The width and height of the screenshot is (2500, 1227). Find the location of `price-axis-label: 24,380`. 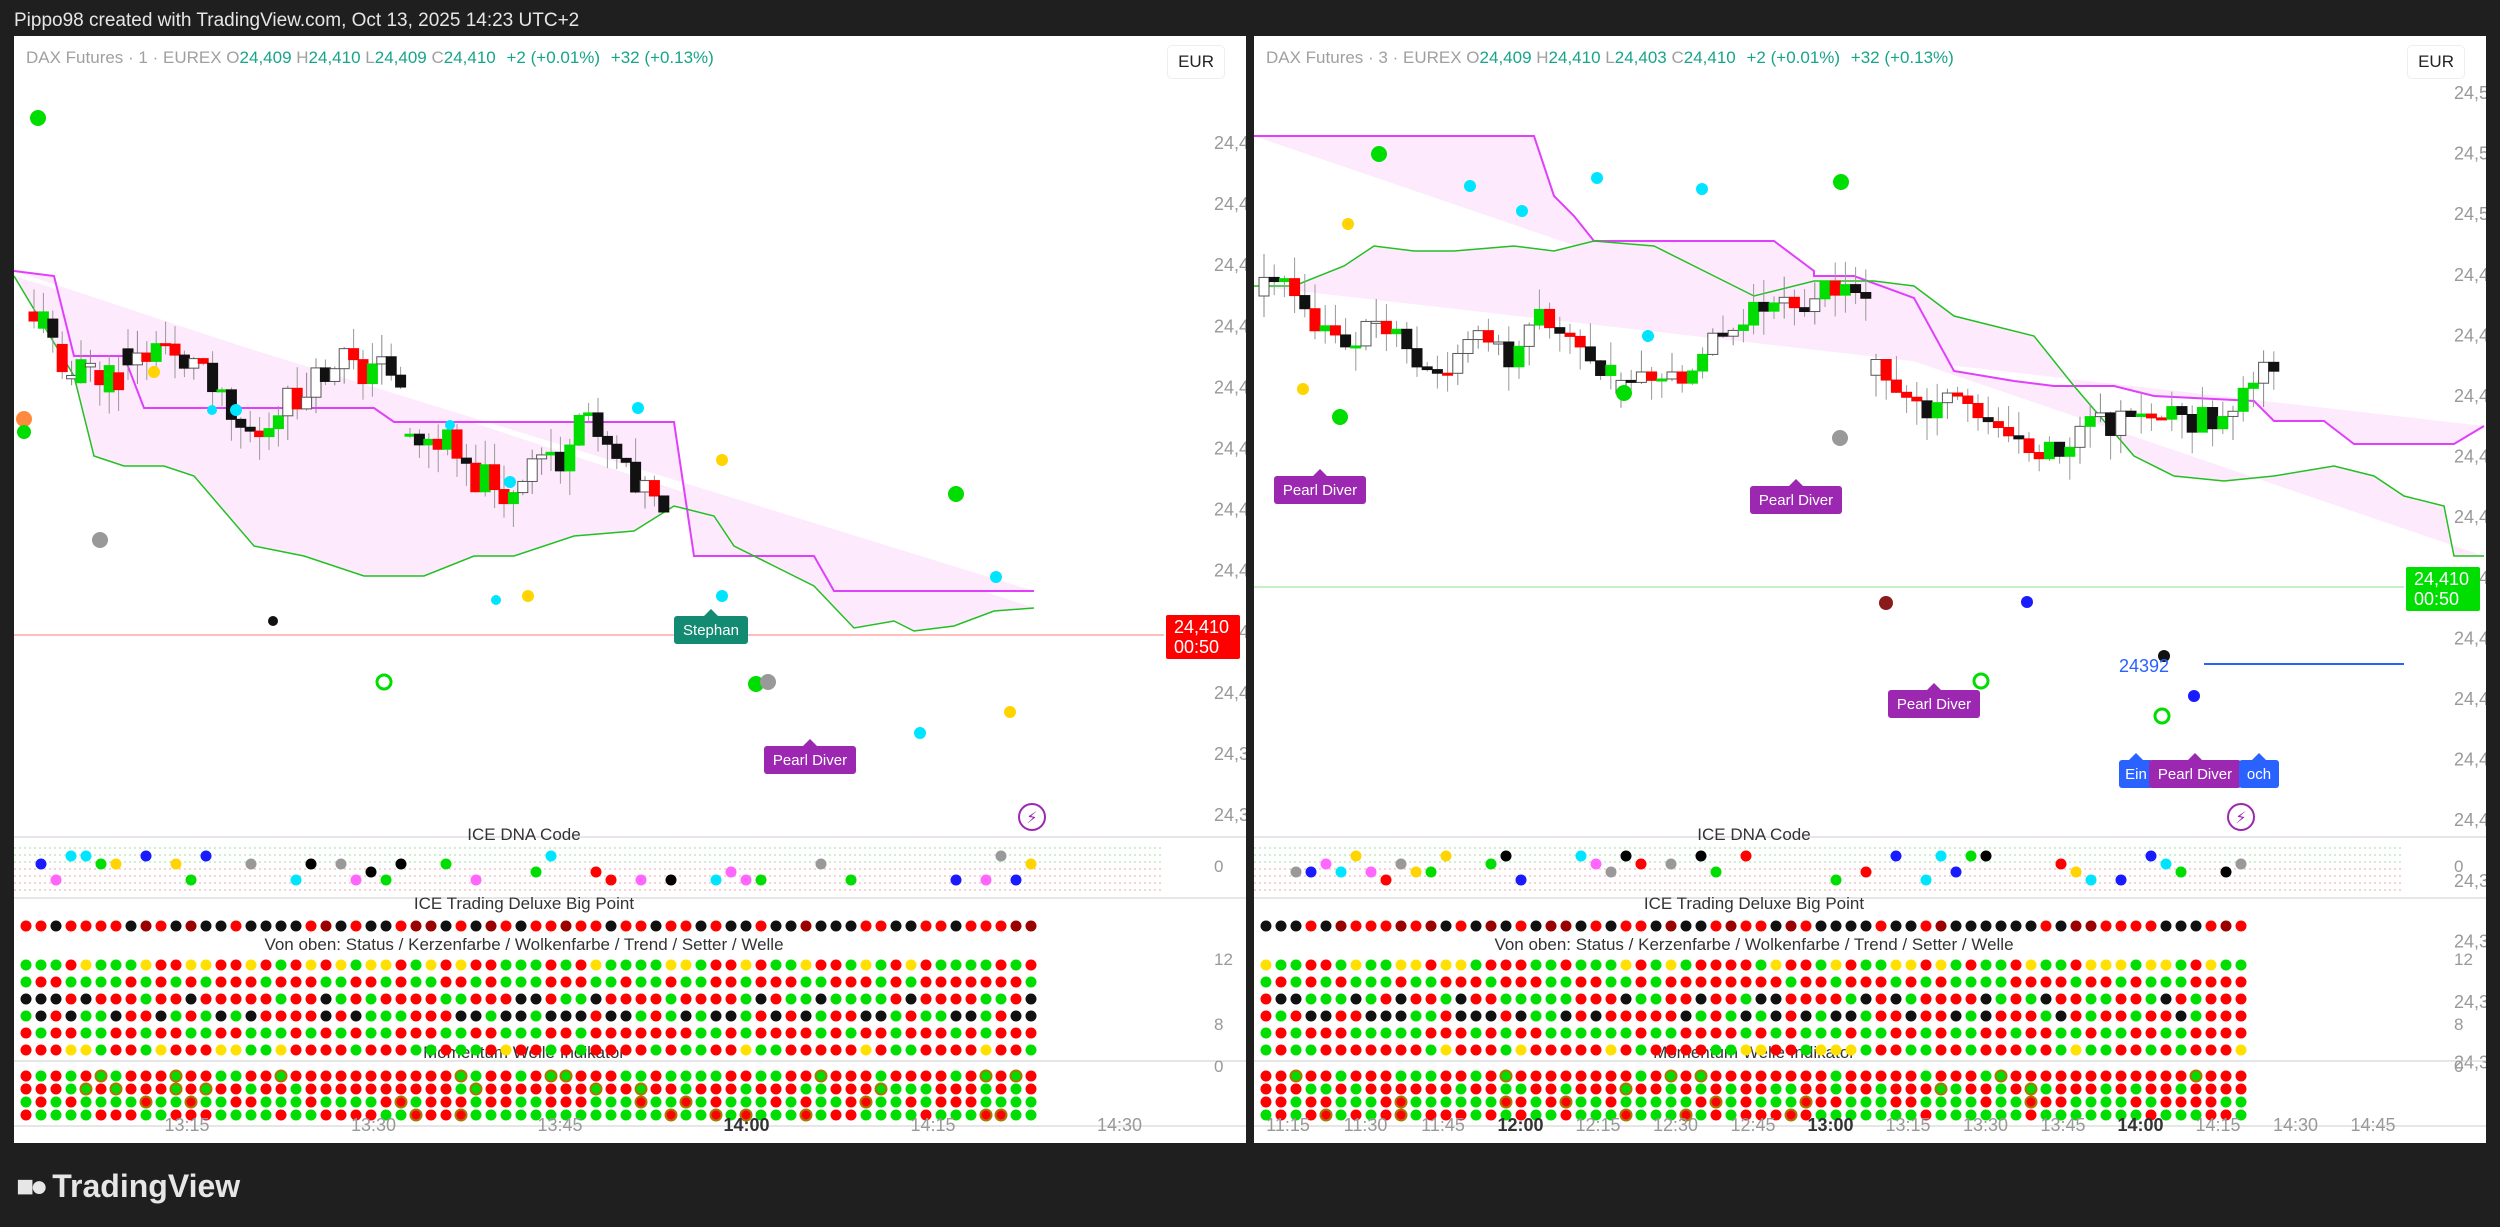

price-axis-label: 24,380 is located at coordinates (2470, 941).